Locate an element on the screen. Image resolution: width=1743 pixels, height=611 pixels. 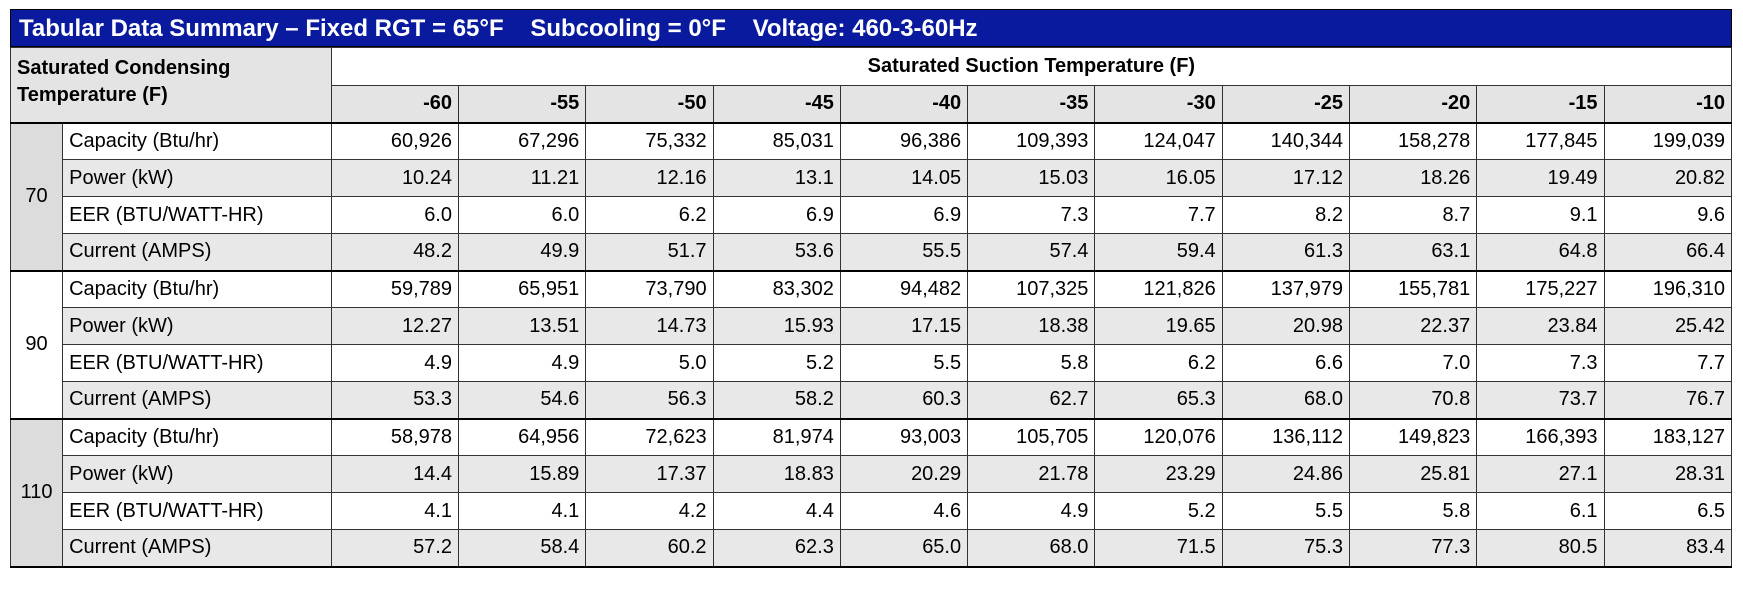
value-cell: 64.8 is located at coordinates (1540, 252).